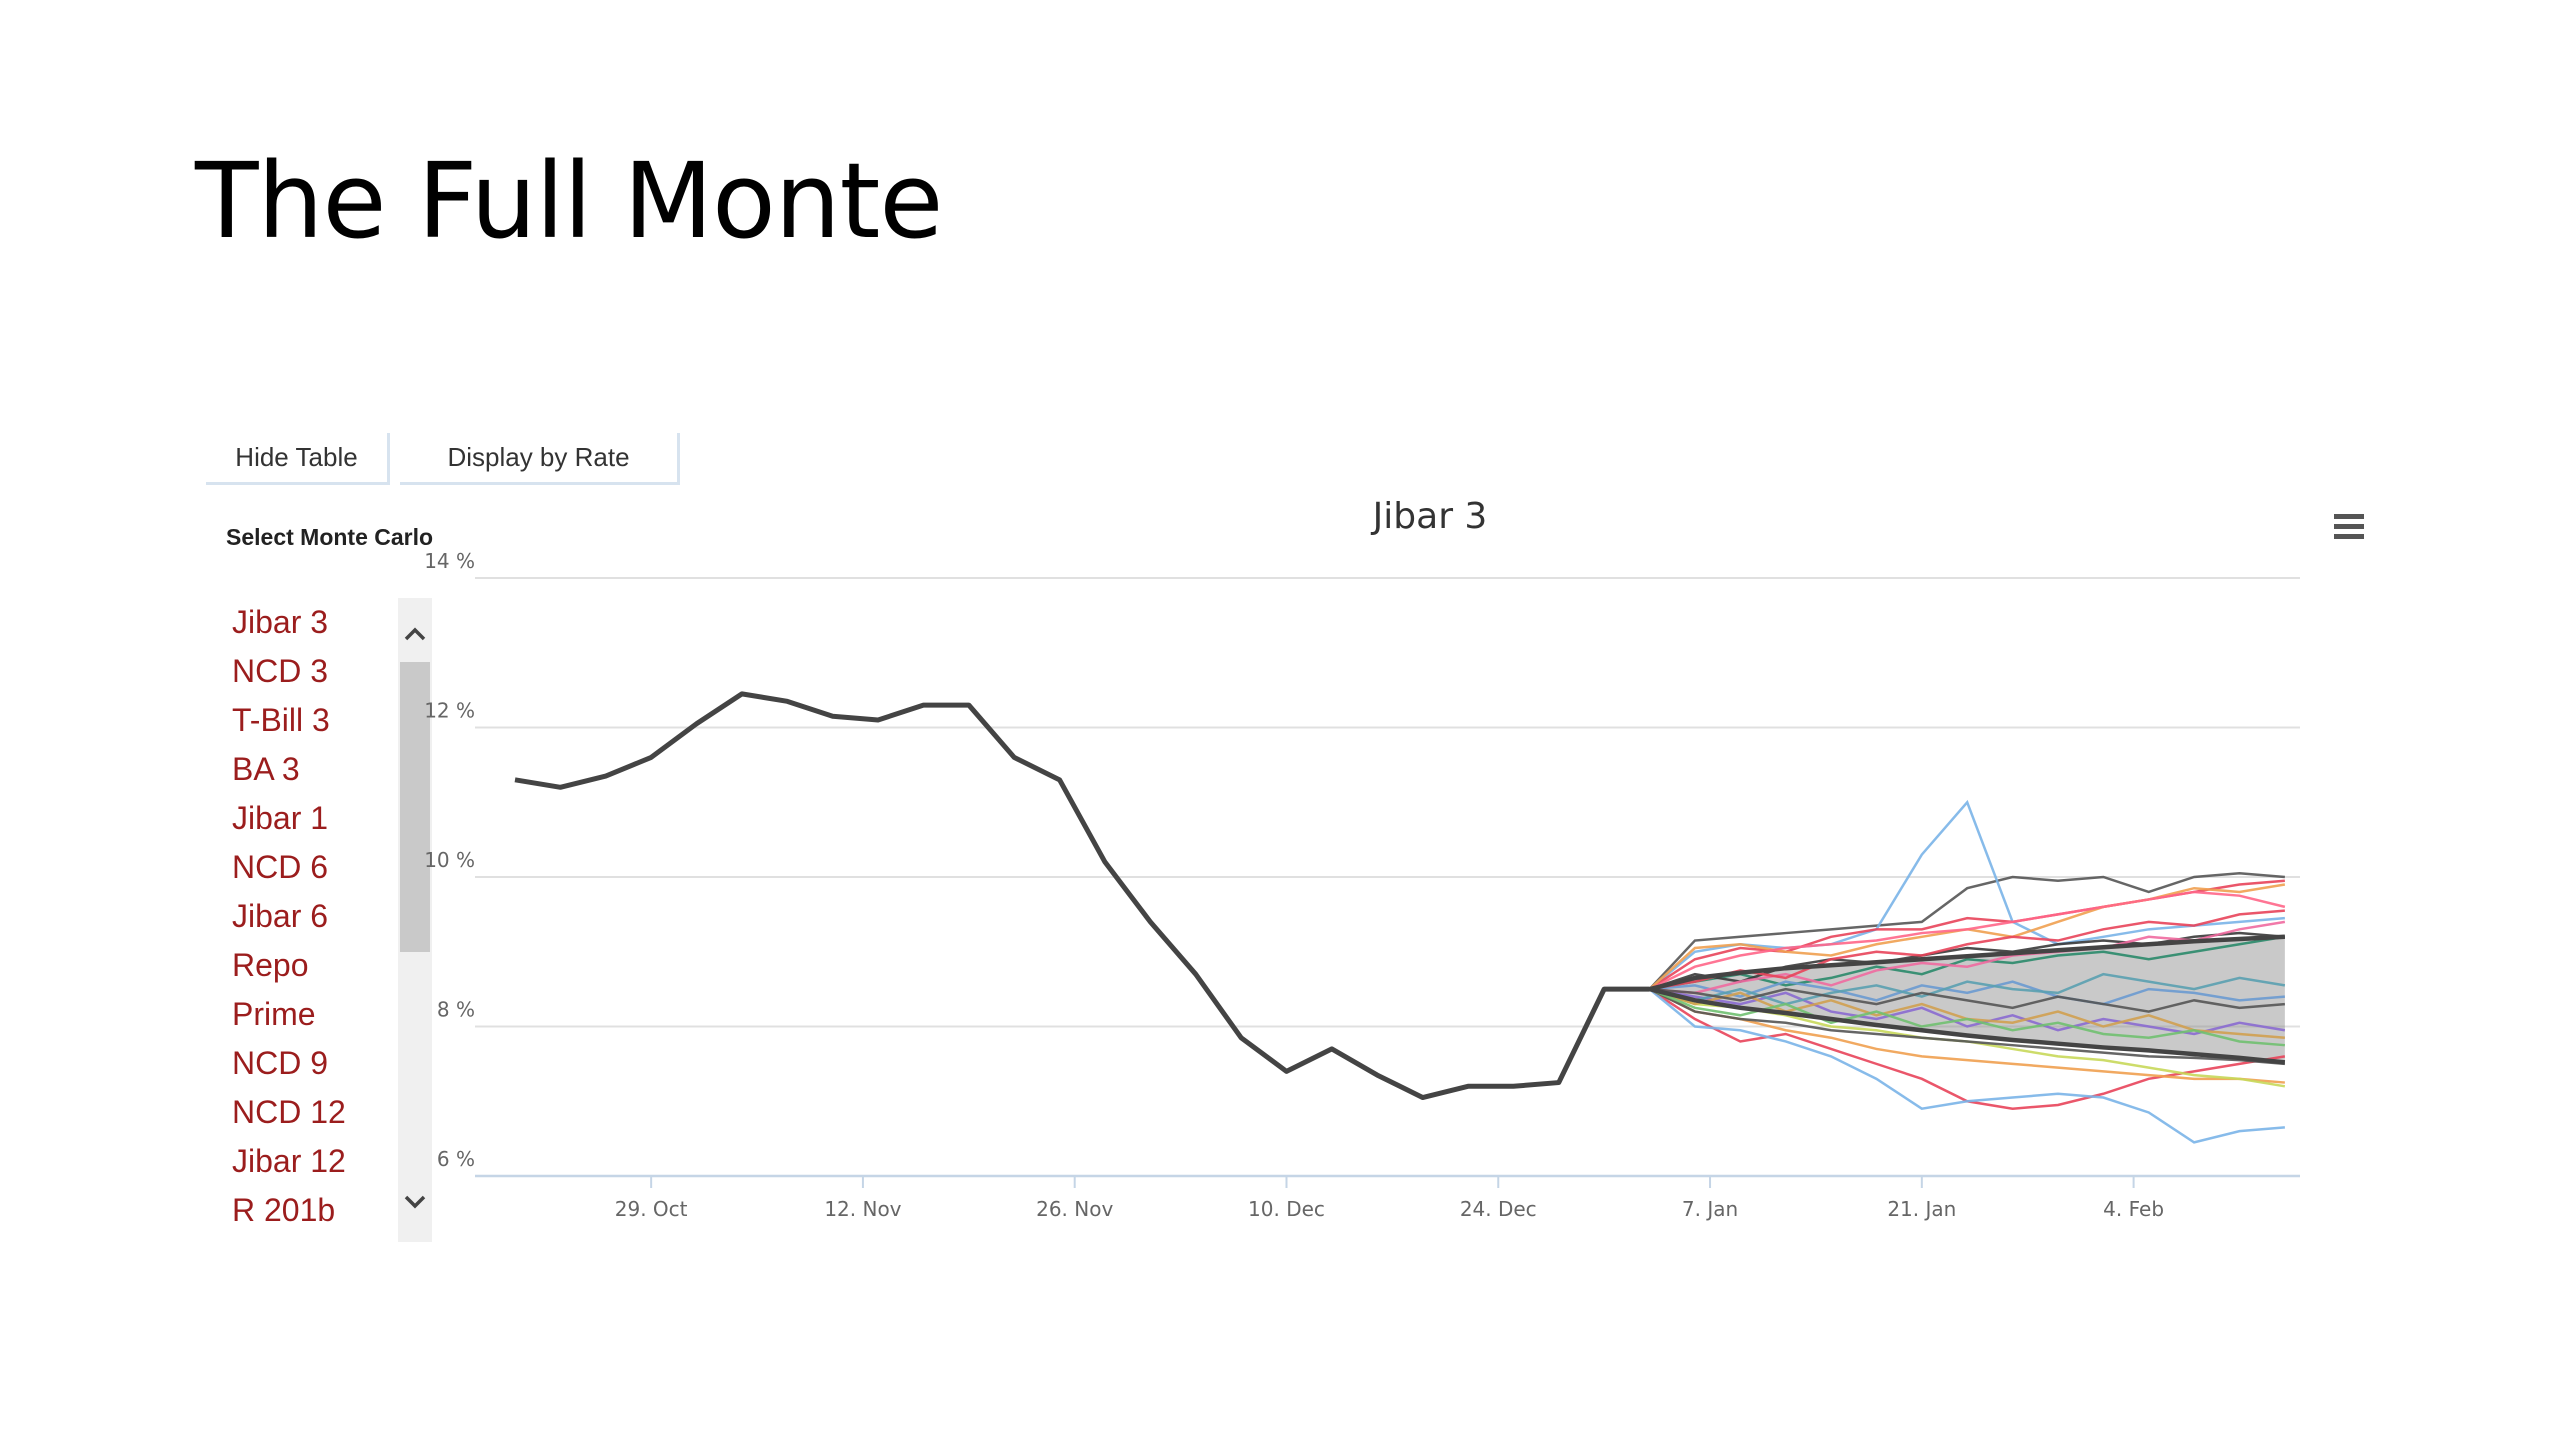 This screenshot has width=2560, height=1440. Describe the element at coordinates (274, 1014) in the screenshot. I see `monte-carlo-item: Prime` at that location.